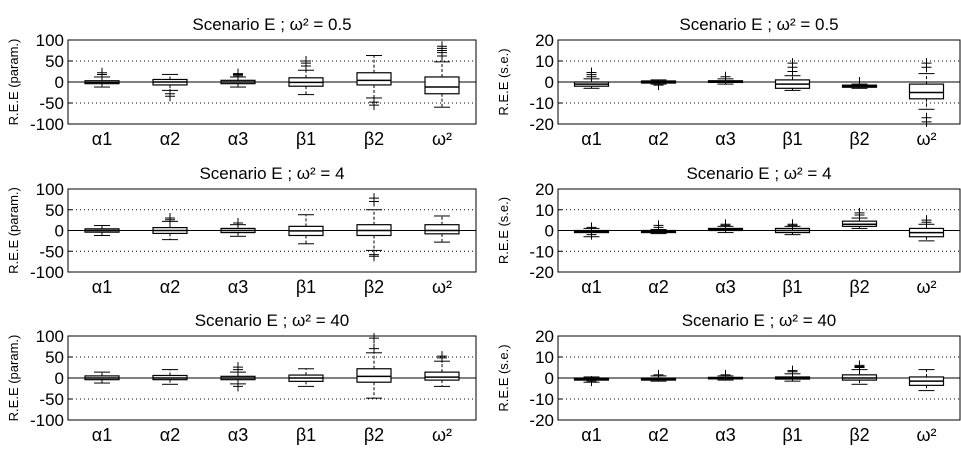 Image resolution: width=961 pixels, height=451 pixels. What do you see at coordinates (544, 357) in the screenshot?
I see `y-tick-label: 10` at bounding box center [544, 357].